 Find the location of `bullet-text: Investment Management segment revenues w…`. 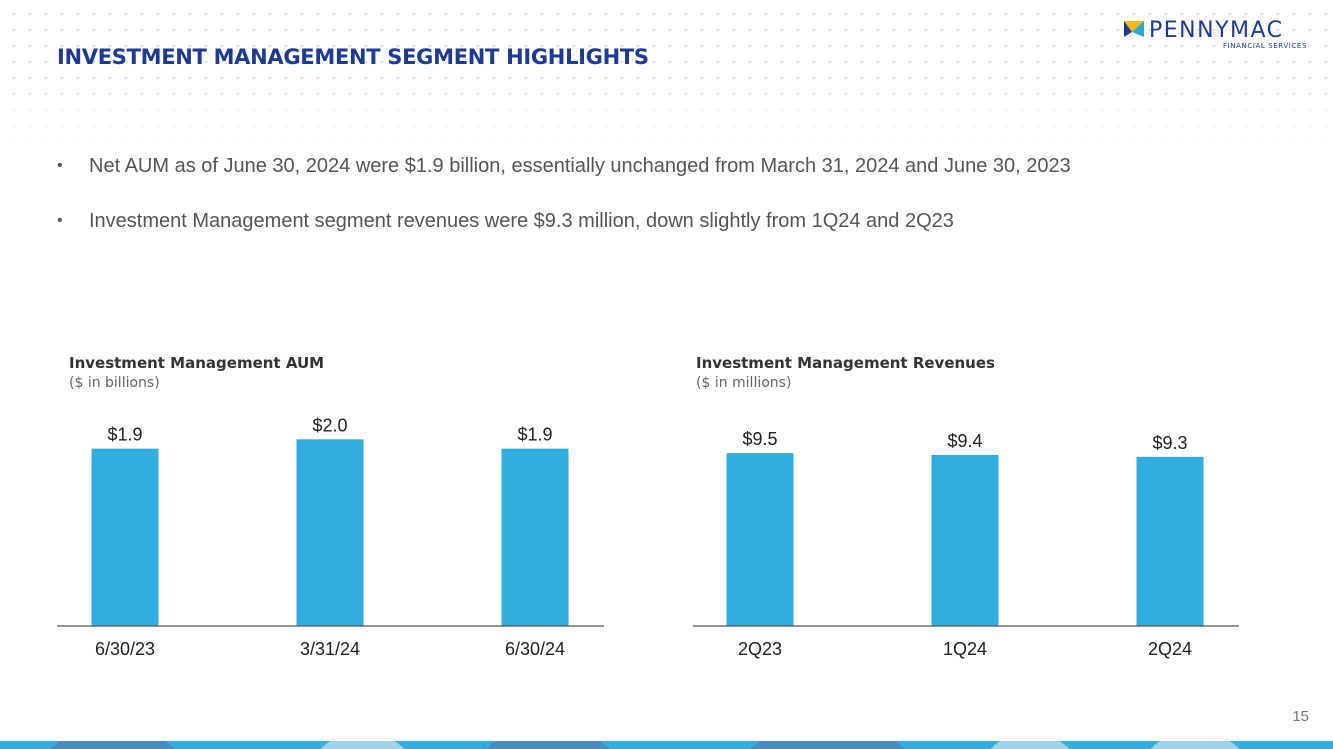

bullet-text: Investment Management segment revenues w… is located at coordinates (521, 221).